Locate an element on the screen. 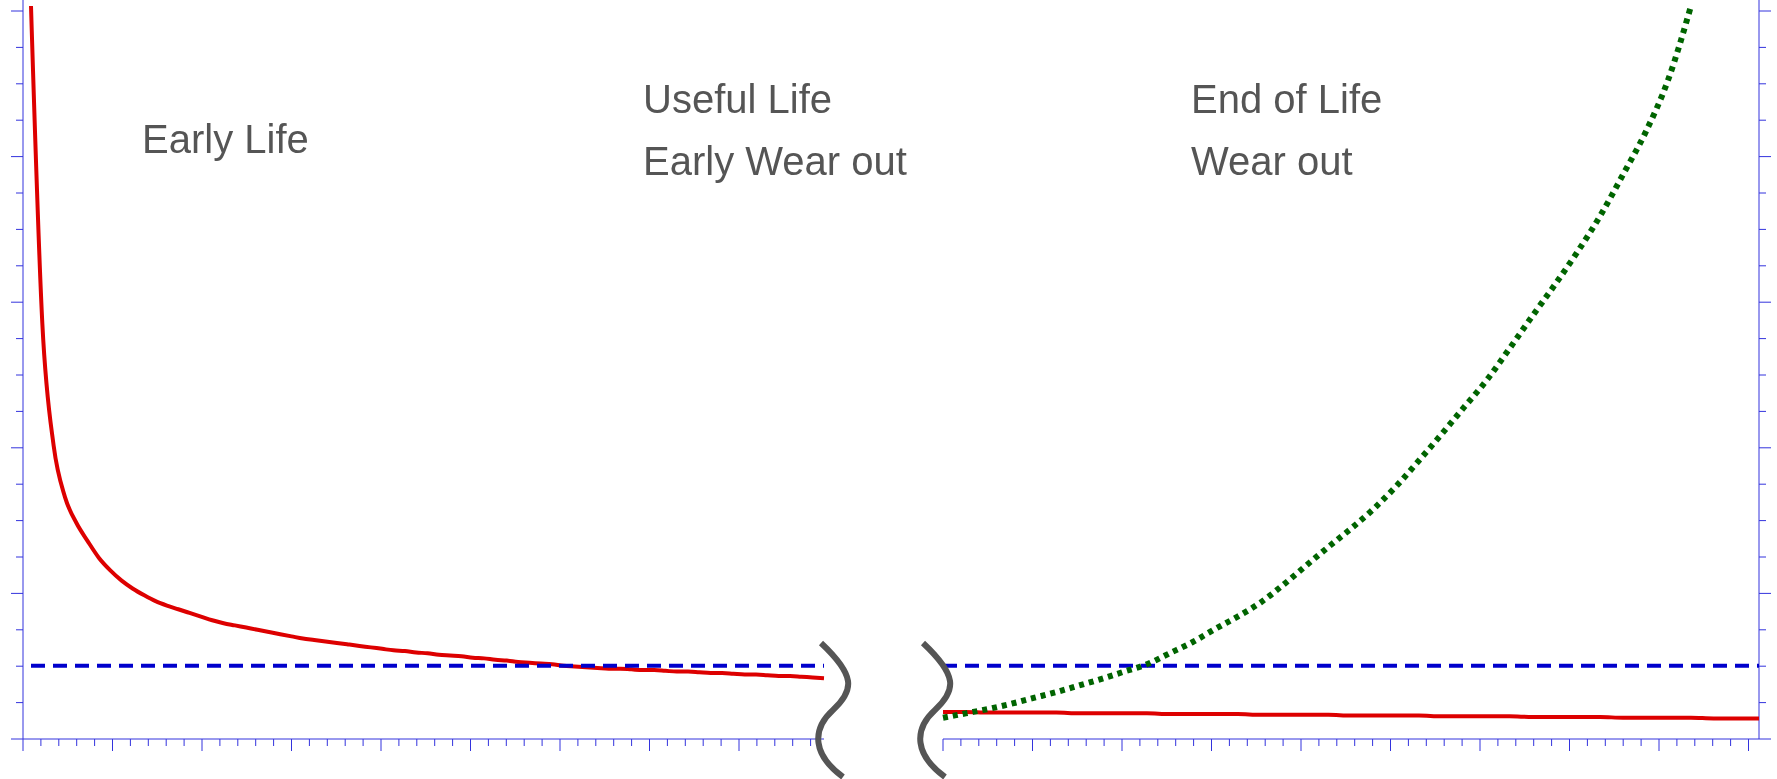  annotation: Early Life is located at coordinates (225, 139).